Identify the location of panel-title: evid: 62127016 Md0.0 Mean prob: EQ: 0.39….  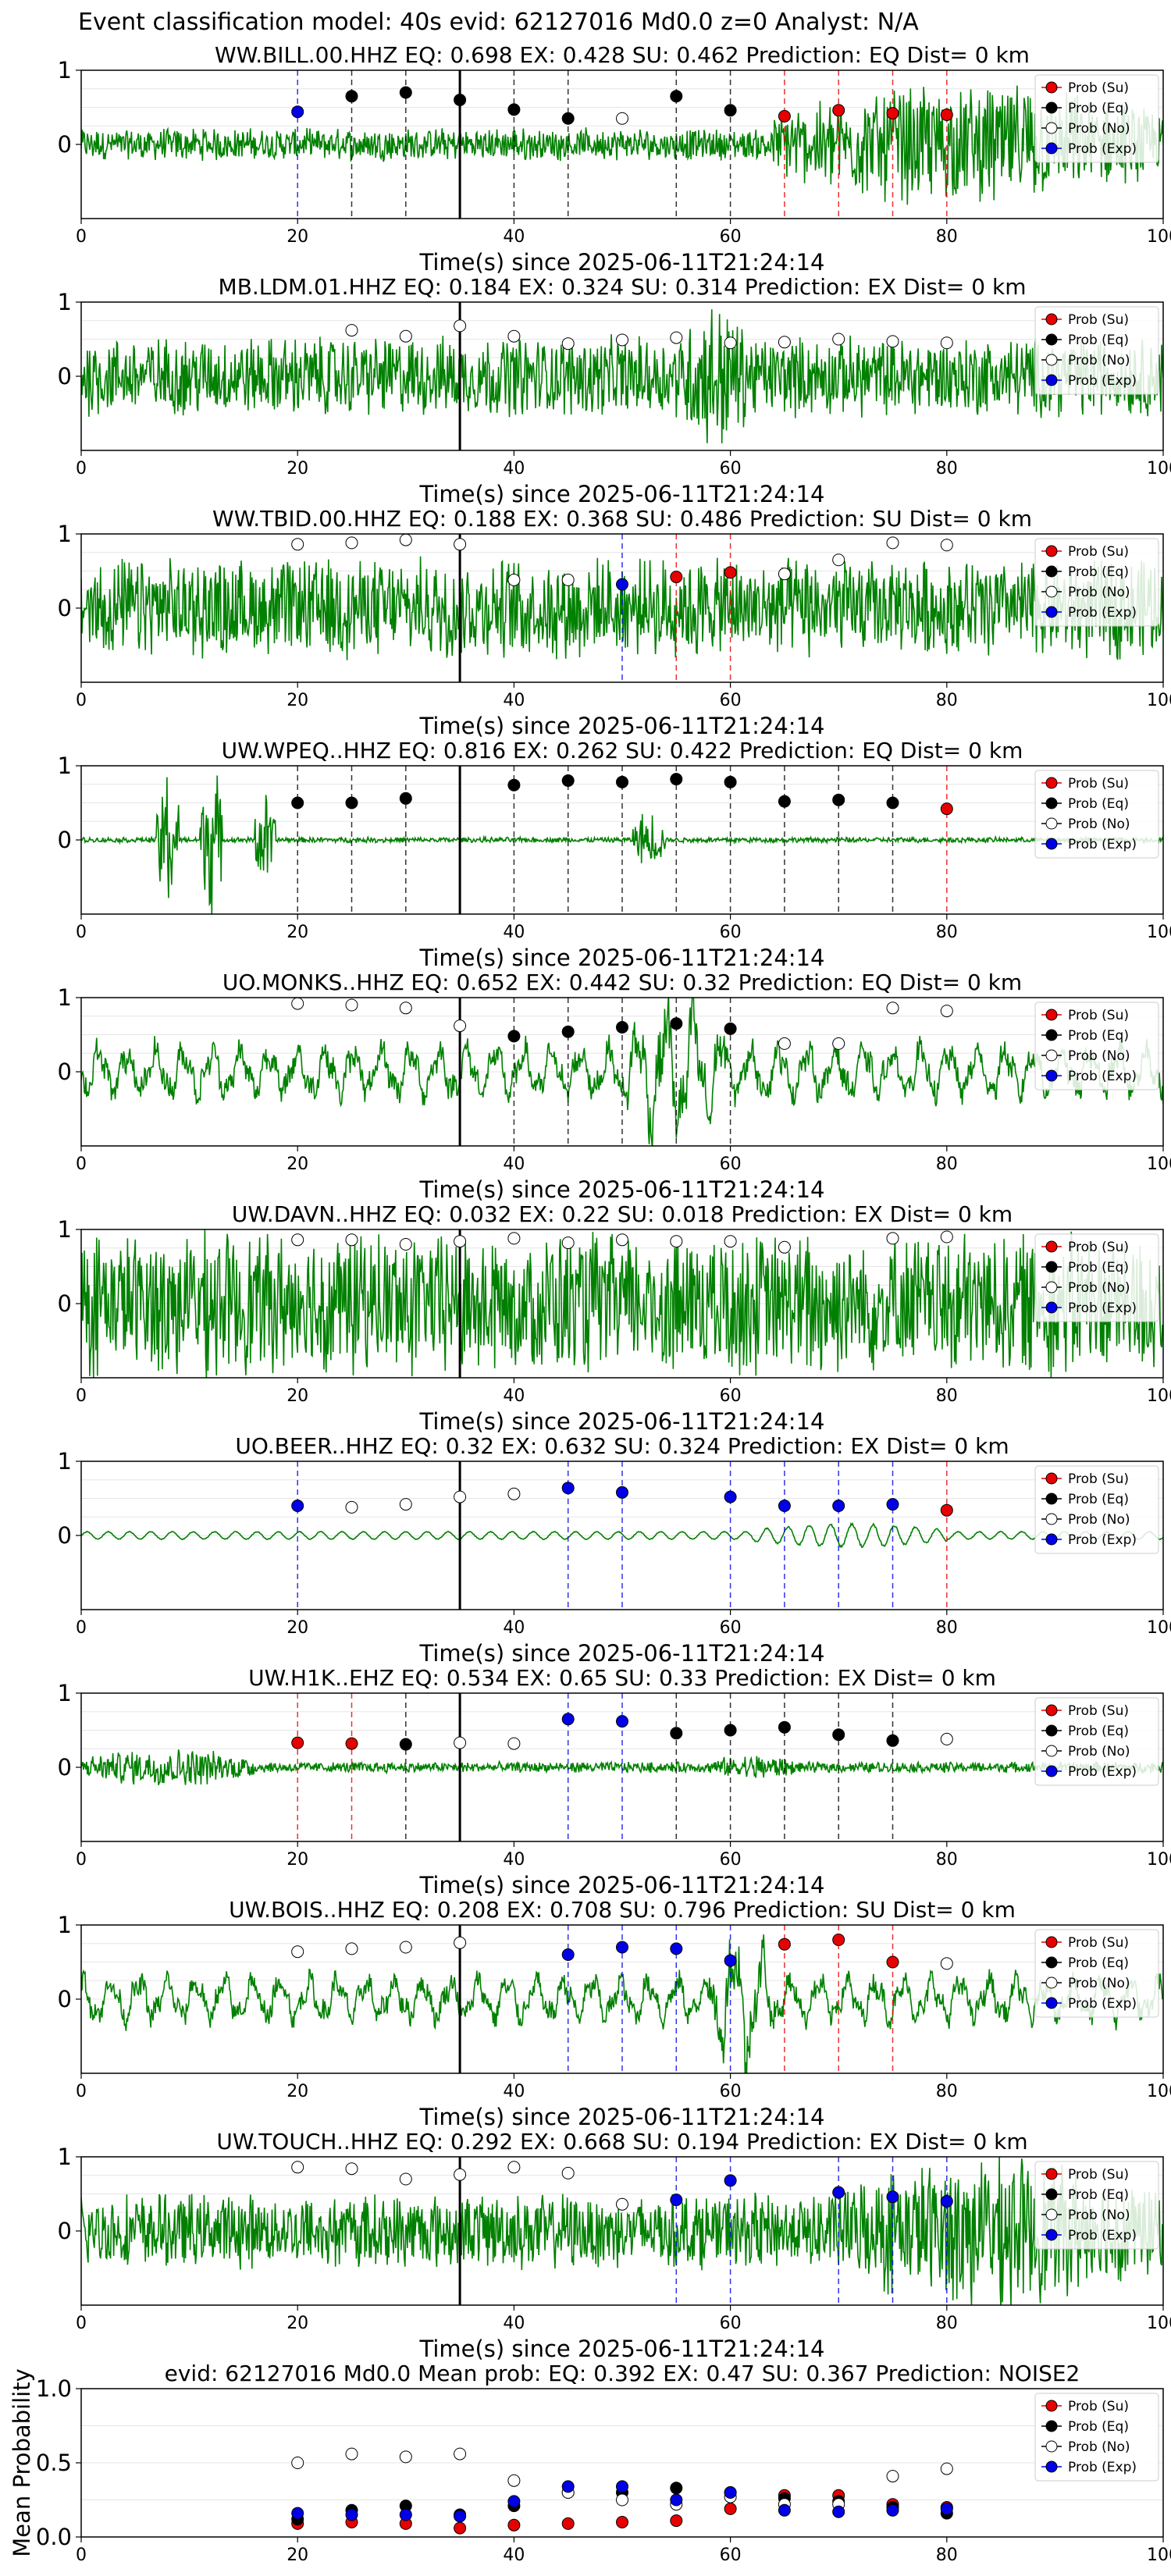
(622, 2373).